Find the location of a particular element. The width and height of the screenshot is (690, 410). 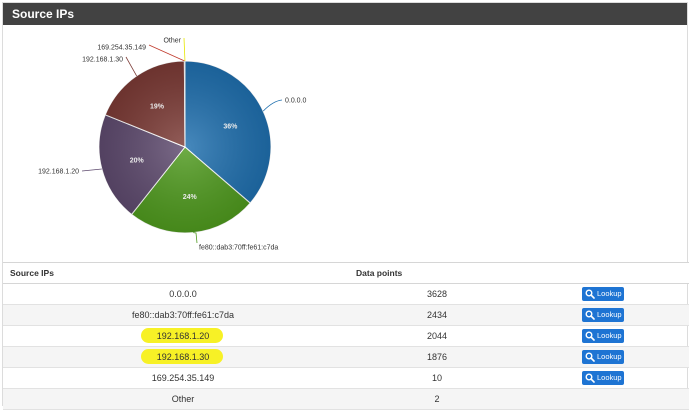

pie-slice-label: 169.254.35.149 is located at coordinates (121, 48).